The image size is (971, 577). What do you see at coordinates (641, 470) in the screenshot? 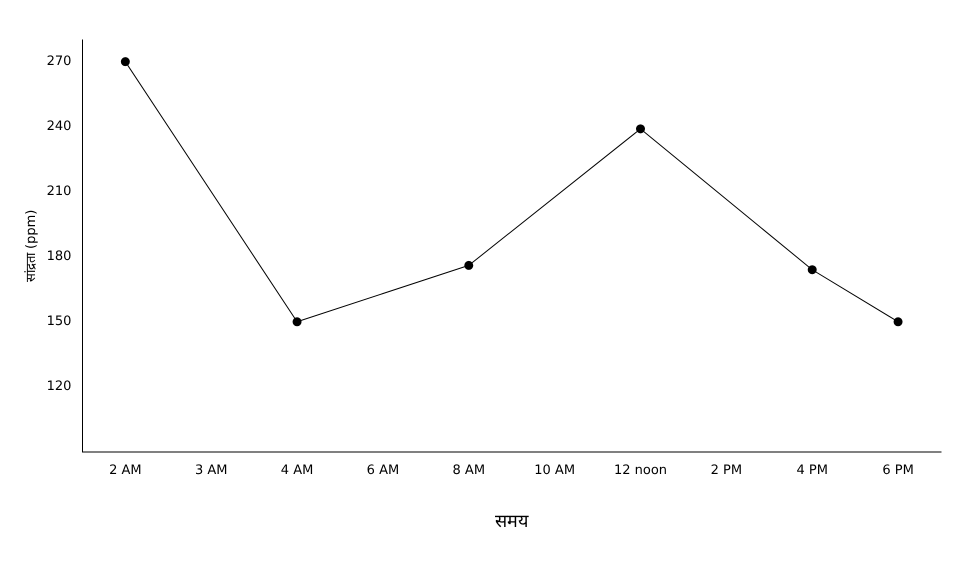
I see `x-tick-label: 12 noon` at bounding box center [641, 470].